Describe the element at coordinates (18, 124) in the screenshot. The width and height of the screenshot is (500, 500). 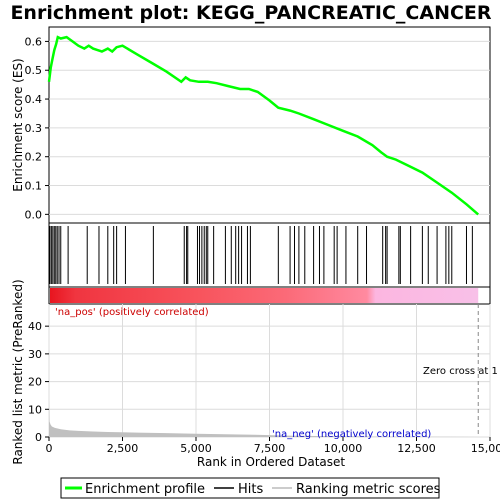
I see `es-y-axis-label: Enrichment score (ES)` at that location.